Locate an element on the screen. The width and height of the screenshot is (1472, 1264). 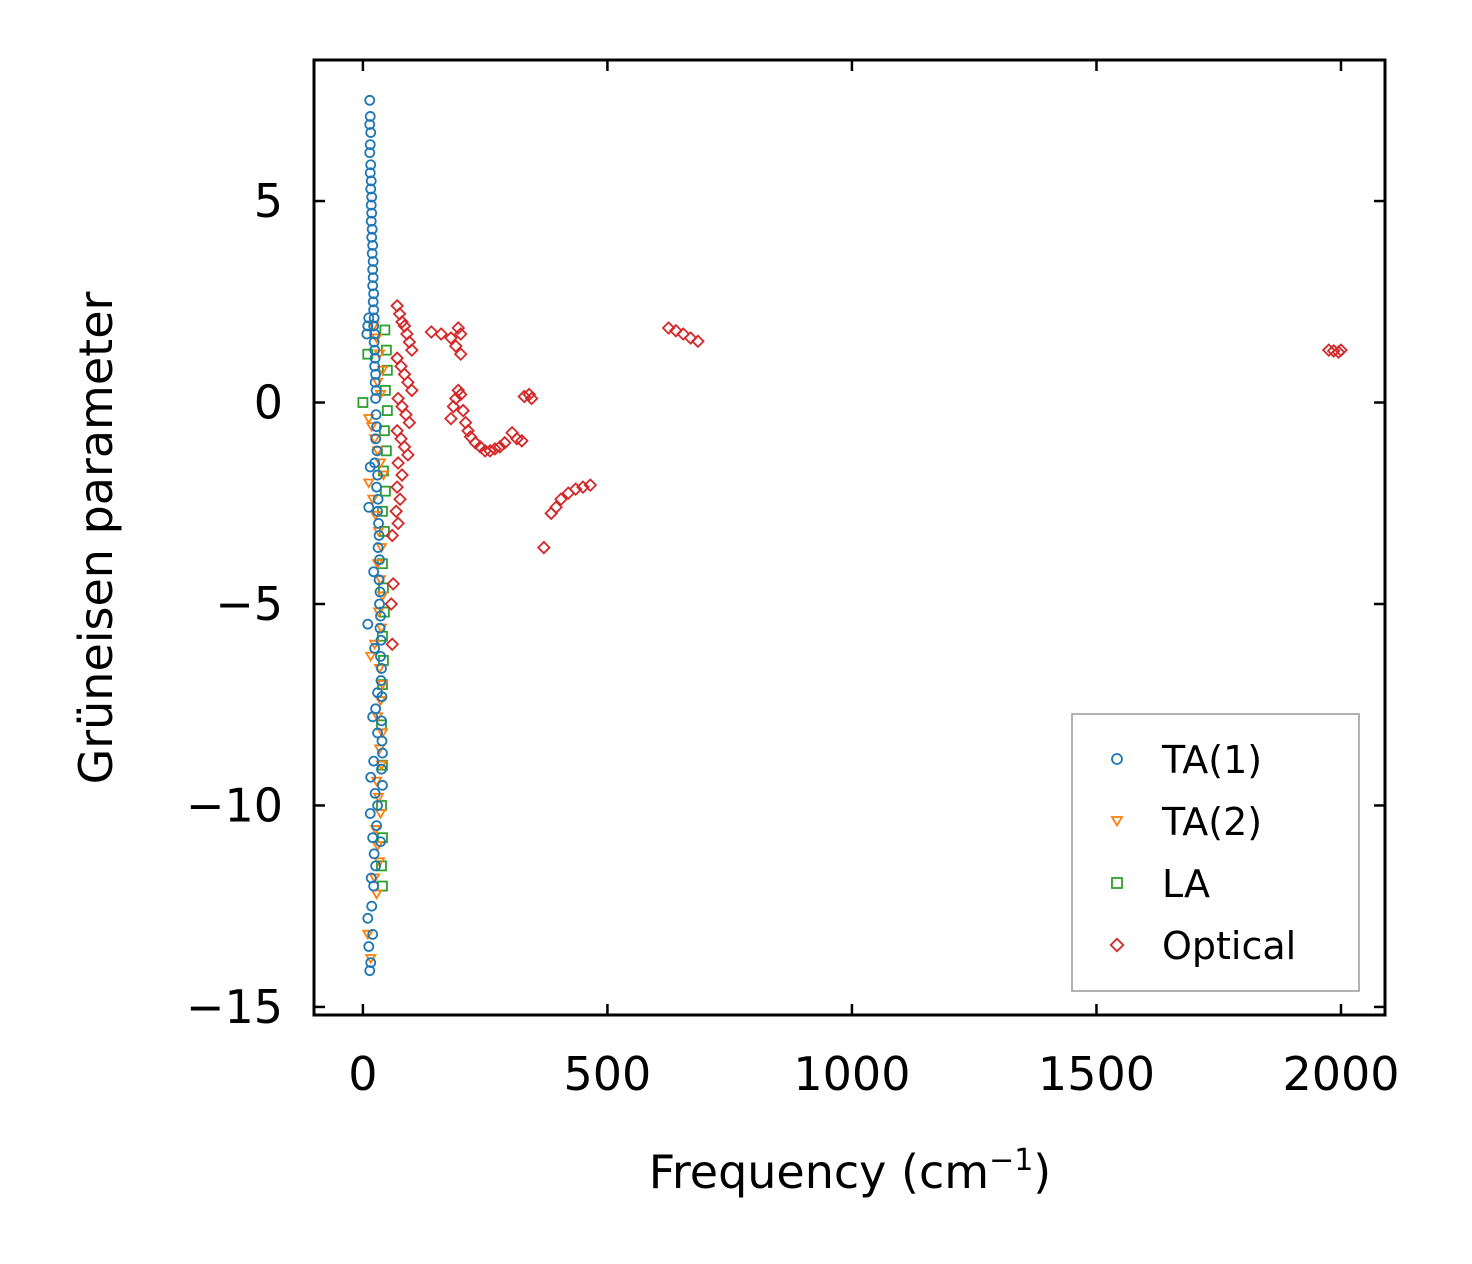
y-tick-label: 0 is located at coordinates (268, 403).